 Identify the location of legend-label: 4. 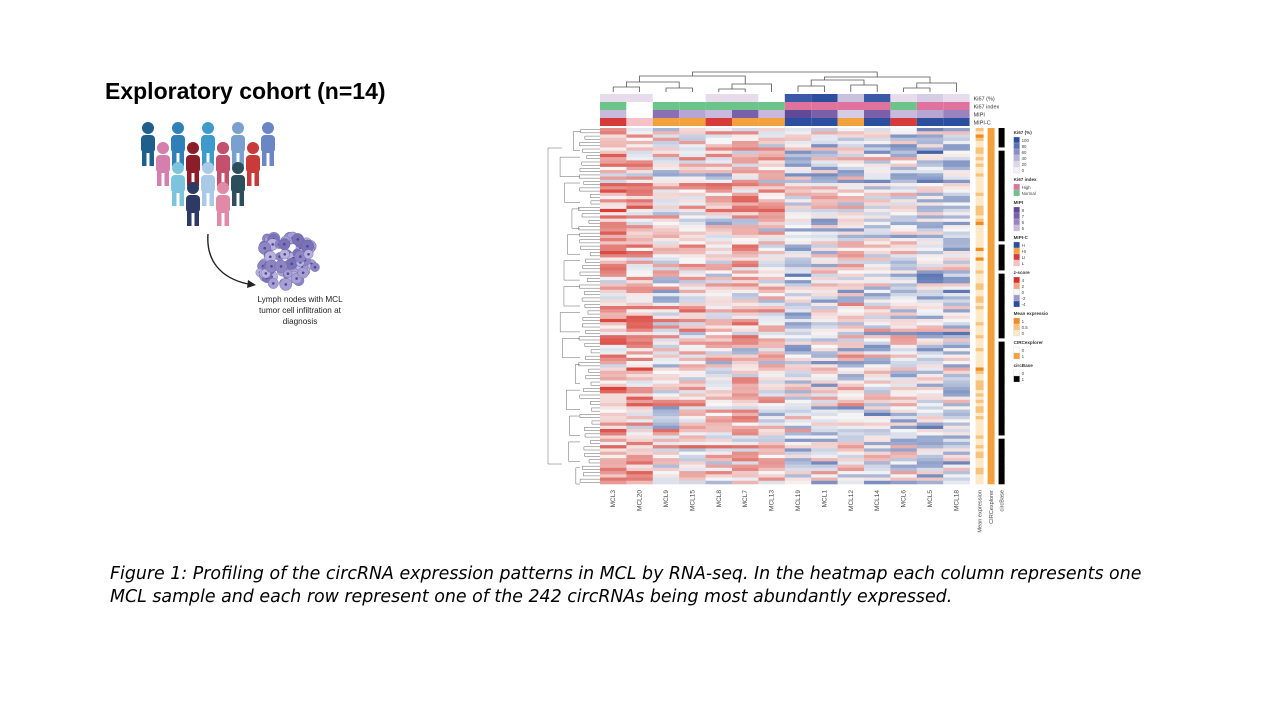
(1023, 280).